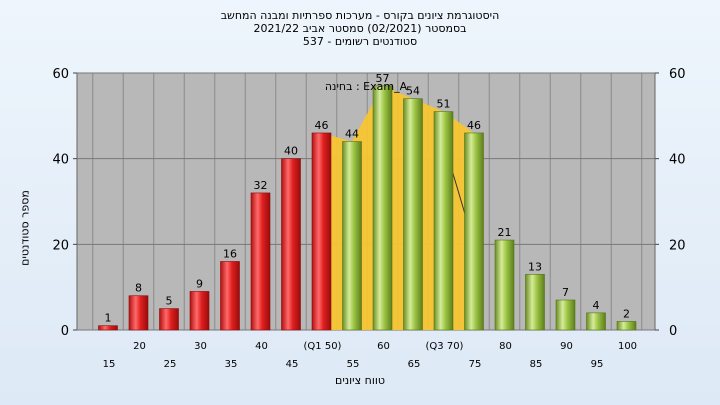 The image size is (720, 405). What do you see at coordinates (366, 86) in the screenshot?
I see `exam-annotation: בחינה : Exam_A` at bounding box center [366, 86].